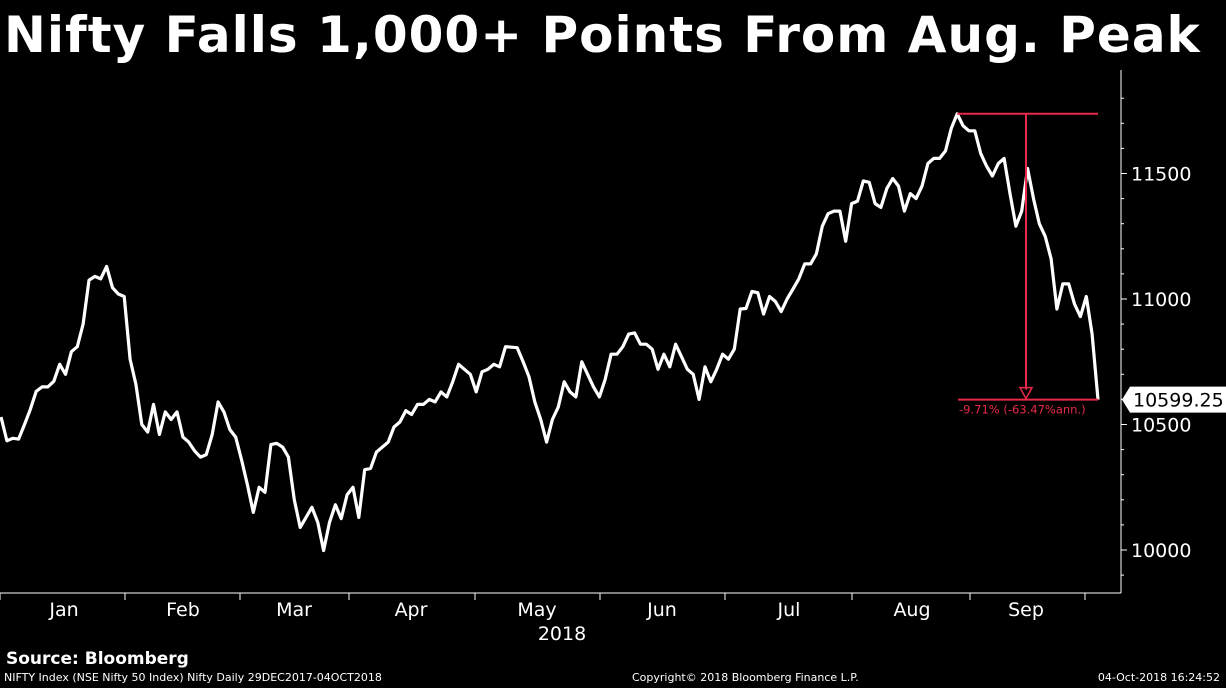 This screenshot has width=1226, height=688. I want to click on last-value-label: 10599.25, so click(1178, 401).